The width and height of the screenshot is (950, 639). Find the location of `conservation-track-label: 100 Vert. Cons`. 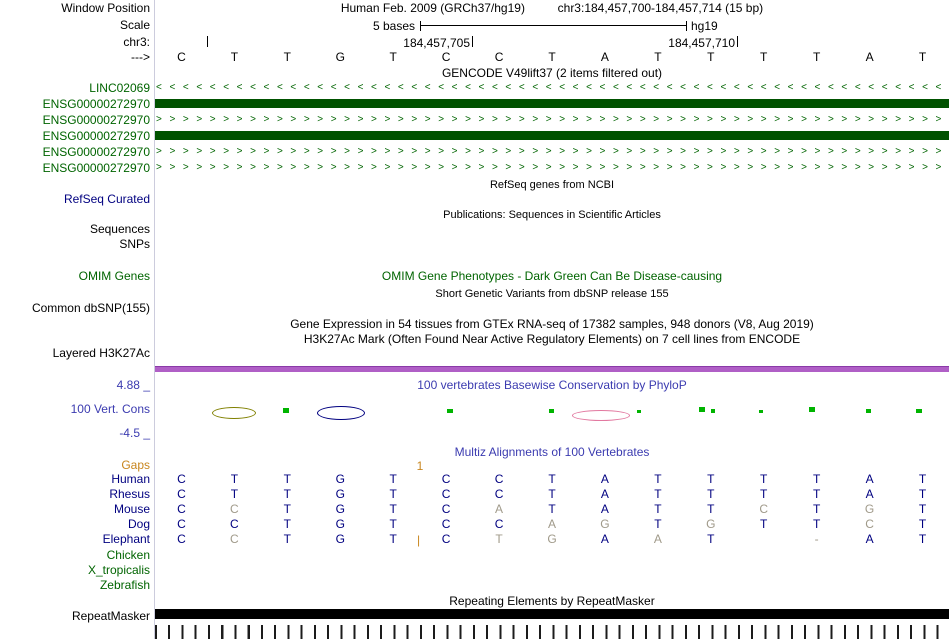

conservation-track-label: 100 Vert. Cons is located at coordinates (110, 409).